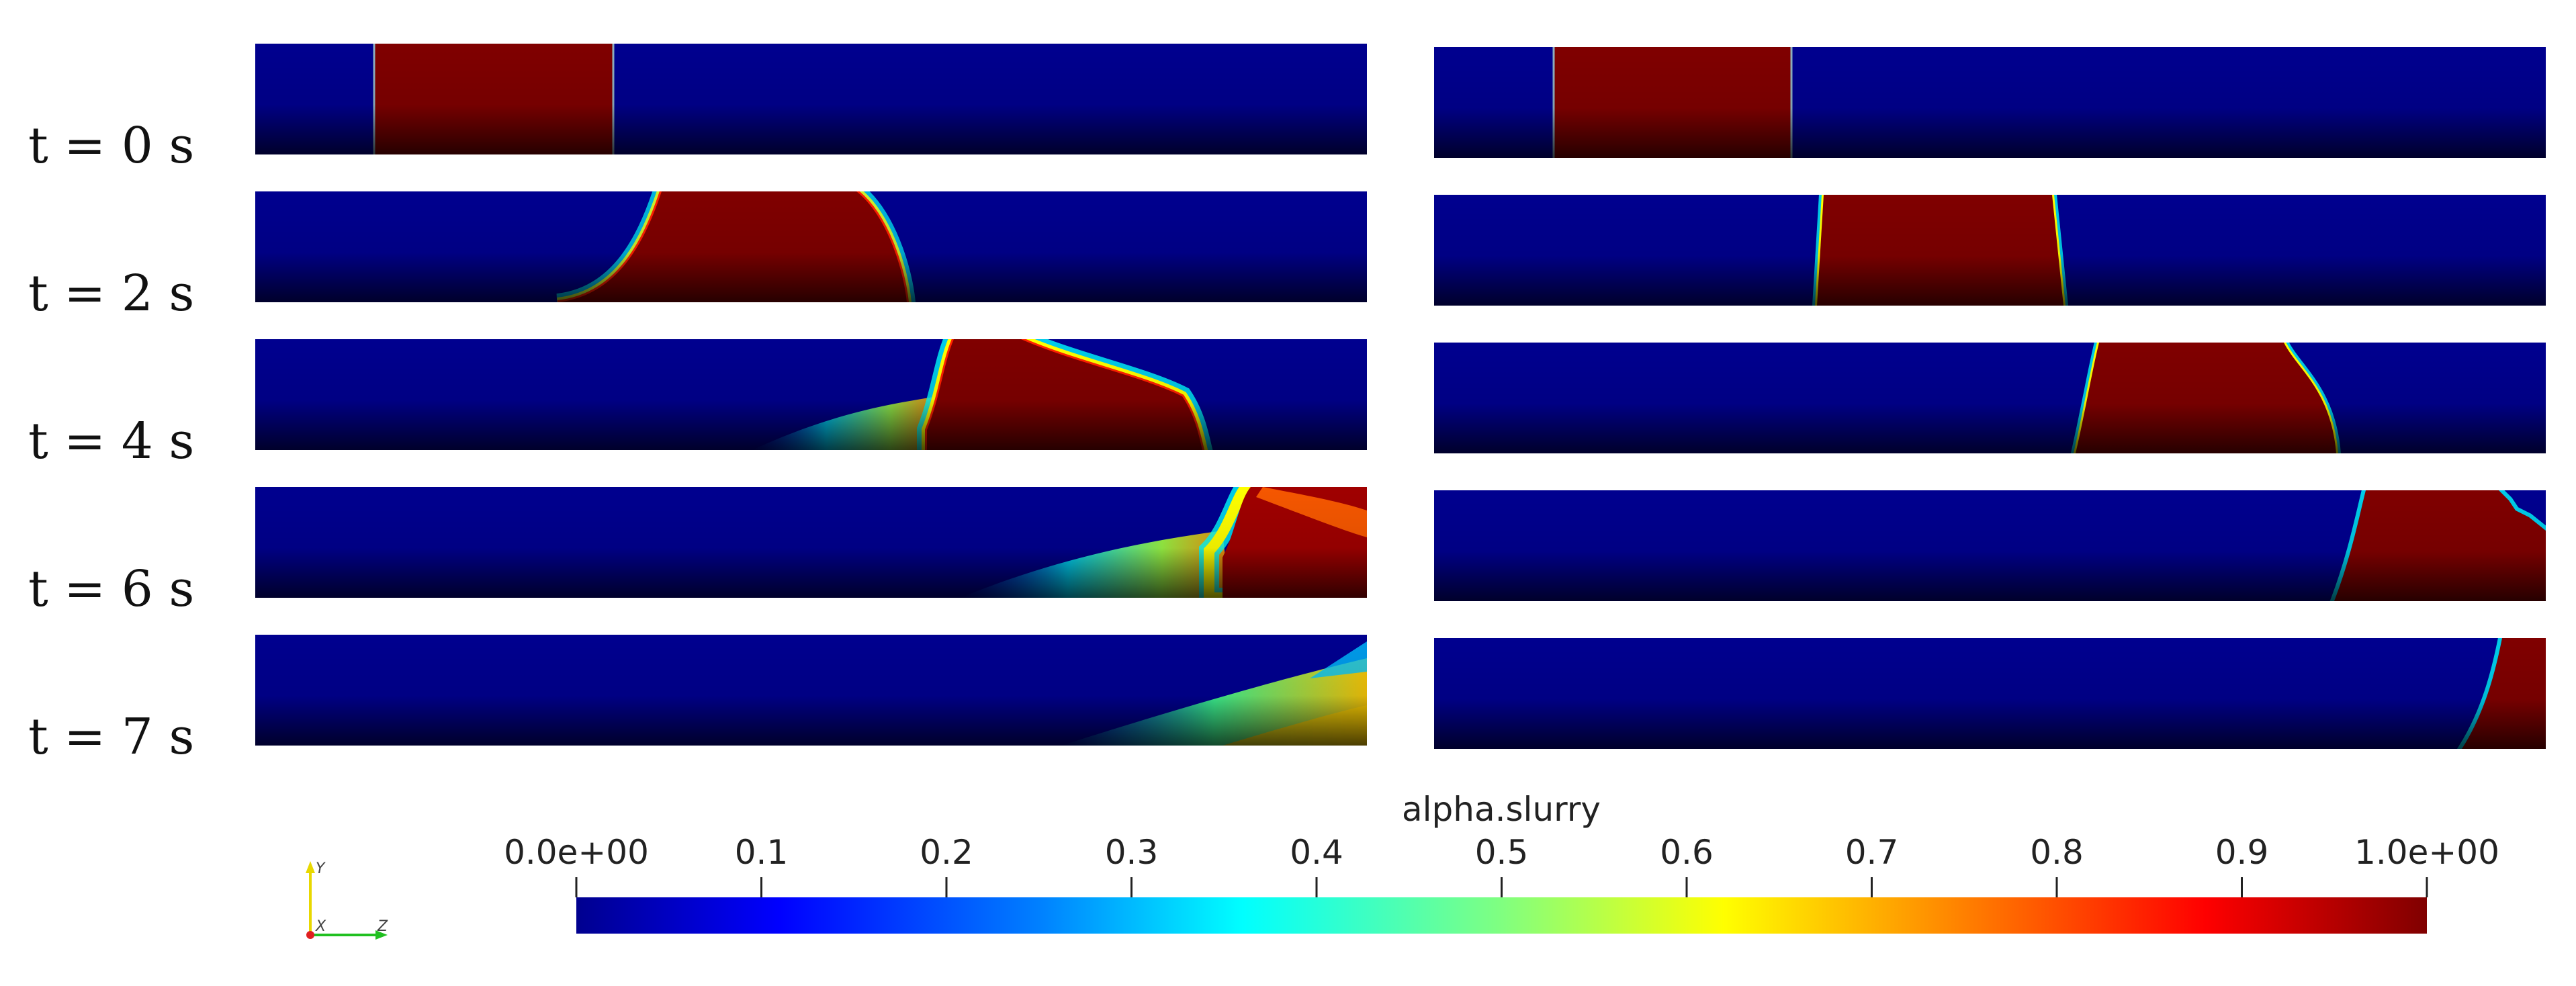  I want to click on colorbar-tick-label: 0.2, so click(947, 852).